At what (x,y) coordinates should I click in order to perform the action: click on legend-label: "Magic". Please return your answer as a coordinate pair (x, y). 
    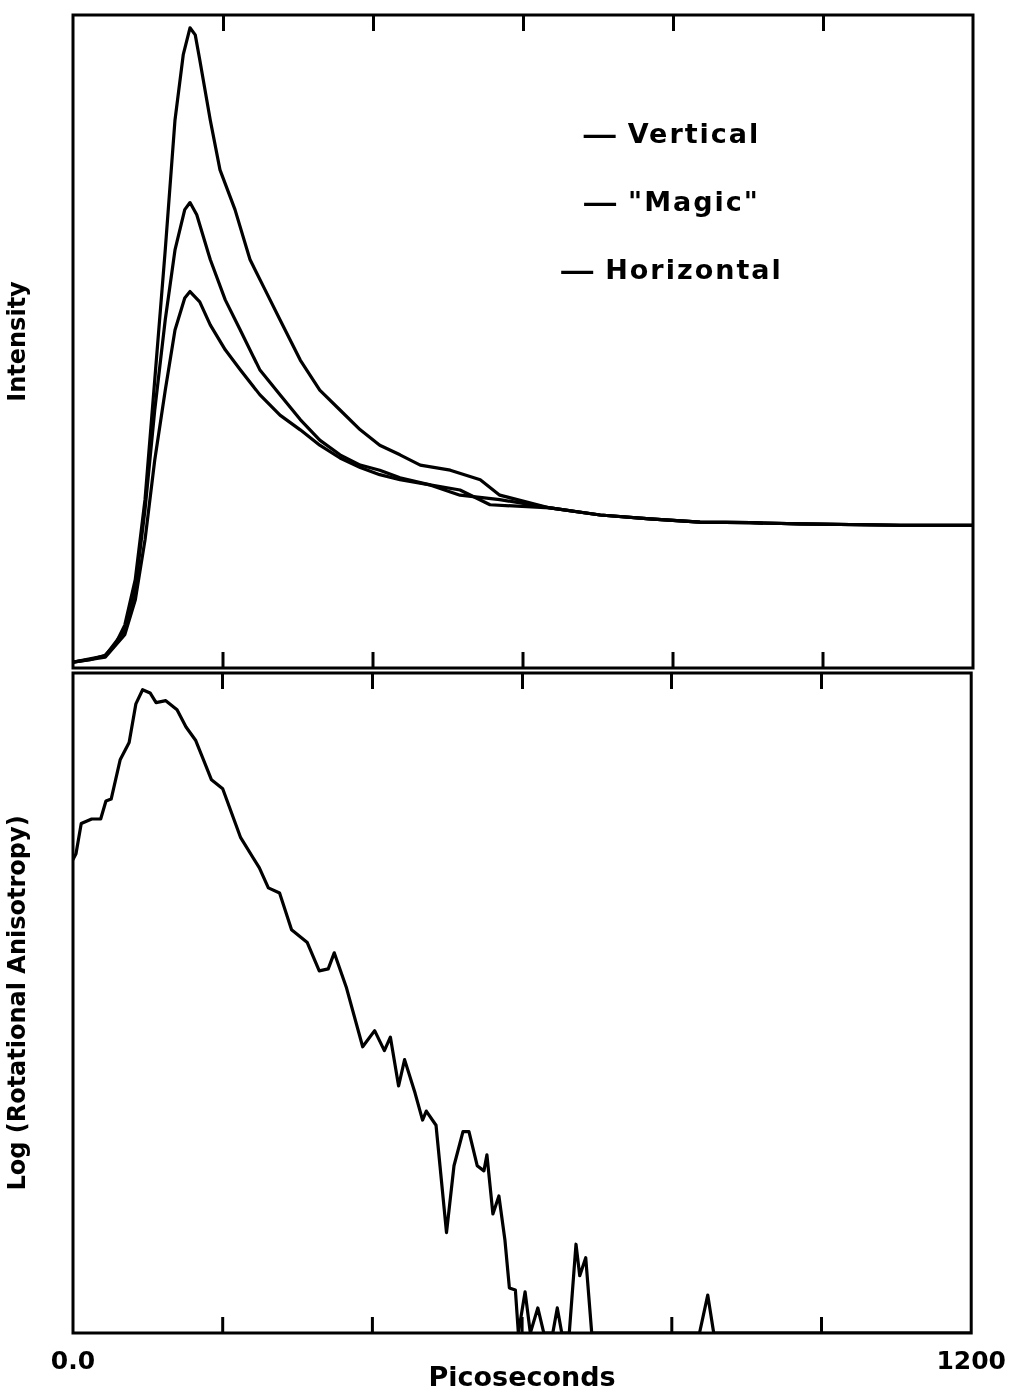
    Looking at the image, I should click on (694, 202).